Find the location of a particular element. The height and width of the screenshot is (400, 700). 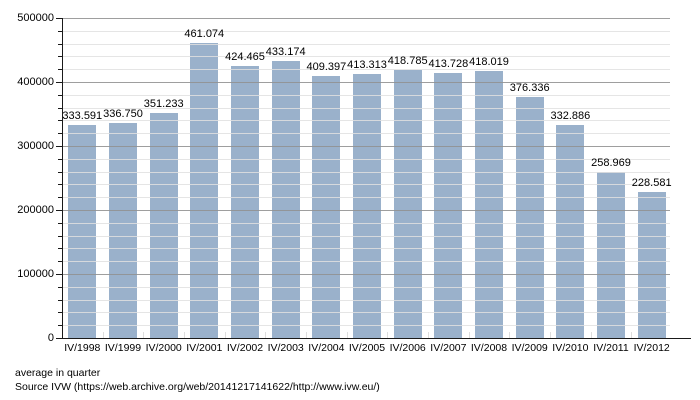

bar-value-label: 418.019 is located at coordinates (489, 61).